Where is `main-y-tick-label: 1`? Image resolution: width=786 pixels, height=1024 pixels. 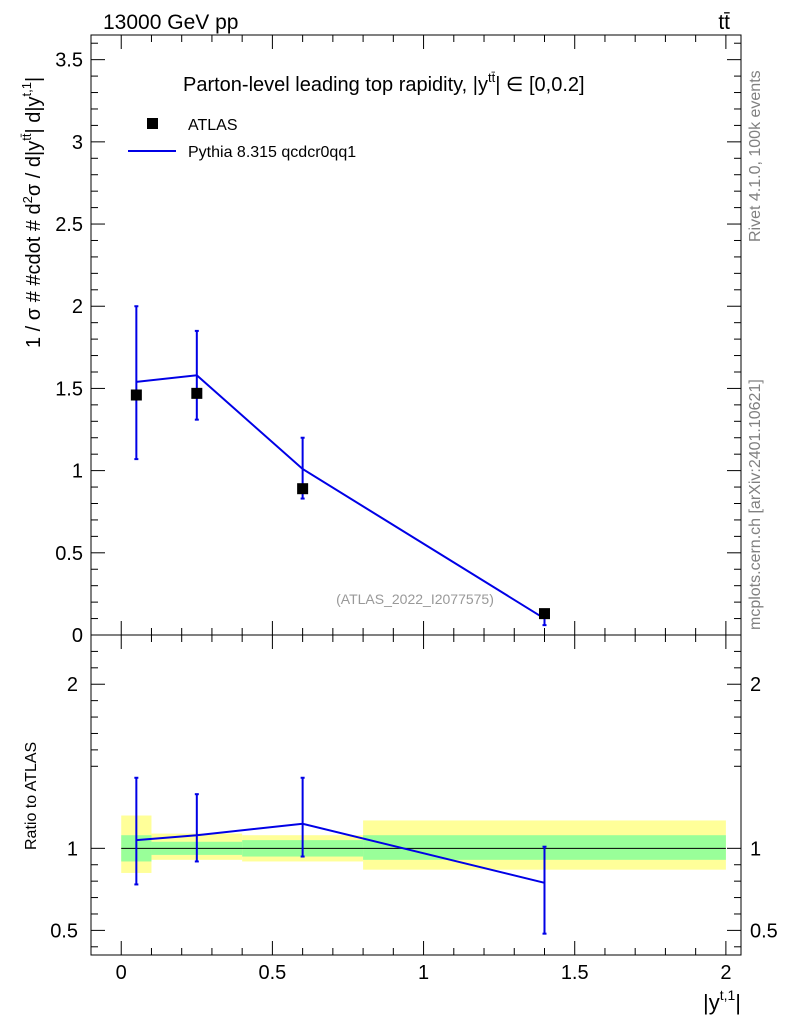
main-y-tick-label: 1 is located at coordinates (77, 472).